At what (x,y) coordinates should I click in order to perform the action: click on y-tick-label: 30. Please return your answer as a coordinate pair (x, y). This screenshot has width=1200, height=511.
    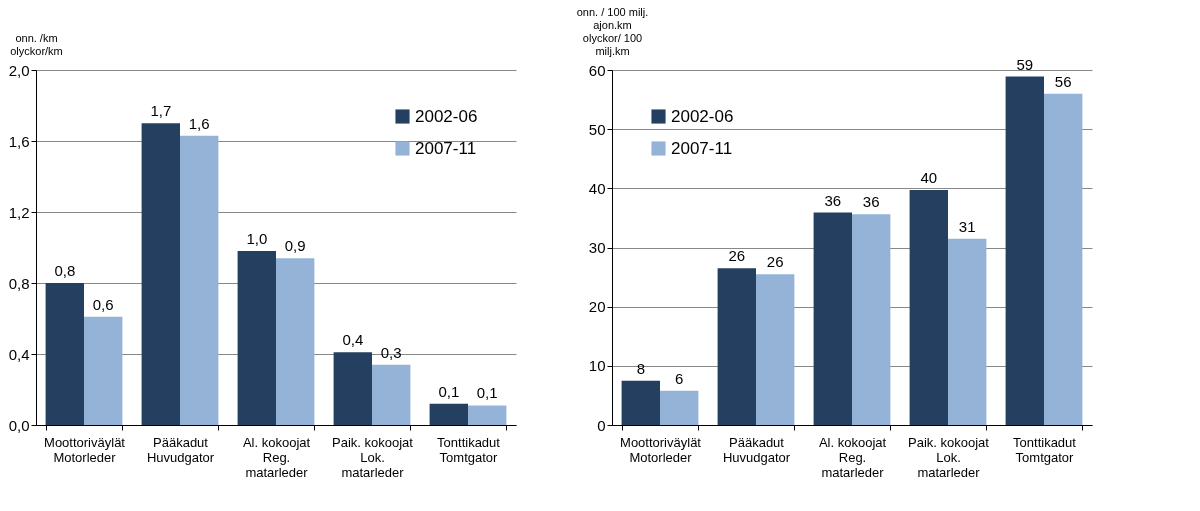
    Looking at the image, I should click on (597, 247).